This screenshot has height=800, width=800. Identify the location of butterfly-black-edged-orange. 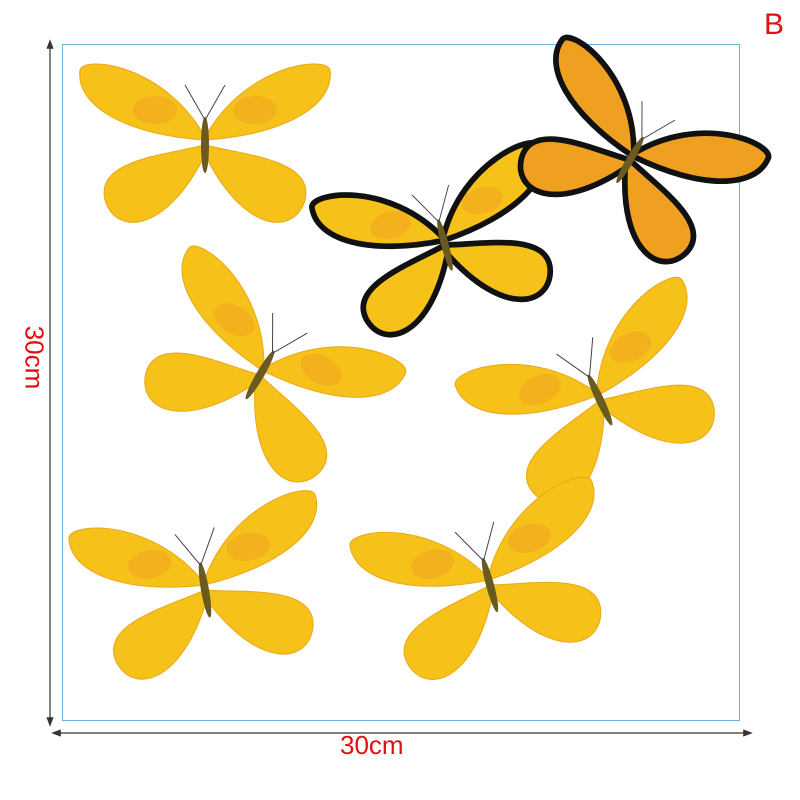
(644, 149).